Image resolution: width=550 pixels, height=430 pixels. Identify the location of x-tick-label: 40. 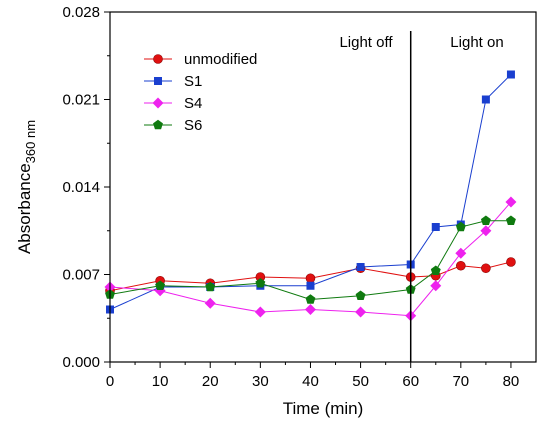
(310, 381).